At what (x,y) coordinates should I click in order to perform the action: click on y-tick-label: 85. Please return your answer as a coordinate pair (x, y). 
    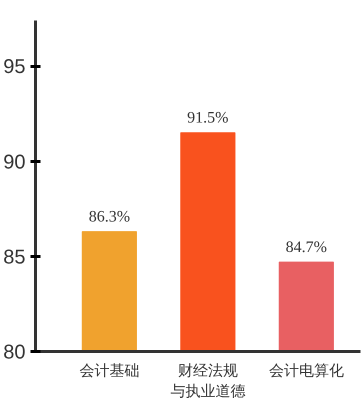
    Looking at the image, I should click on (14, 257).